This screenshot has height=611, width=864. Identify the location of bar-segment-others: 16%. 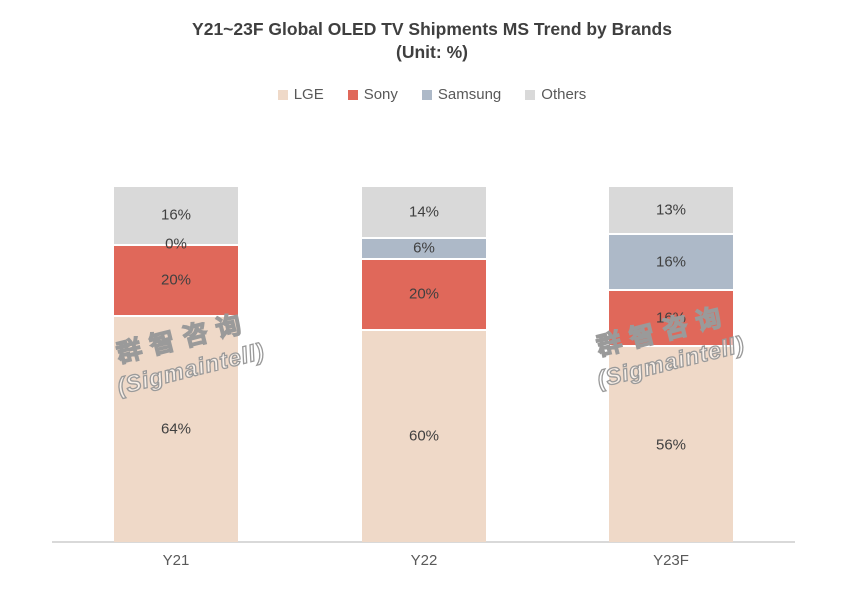
(176, 215).